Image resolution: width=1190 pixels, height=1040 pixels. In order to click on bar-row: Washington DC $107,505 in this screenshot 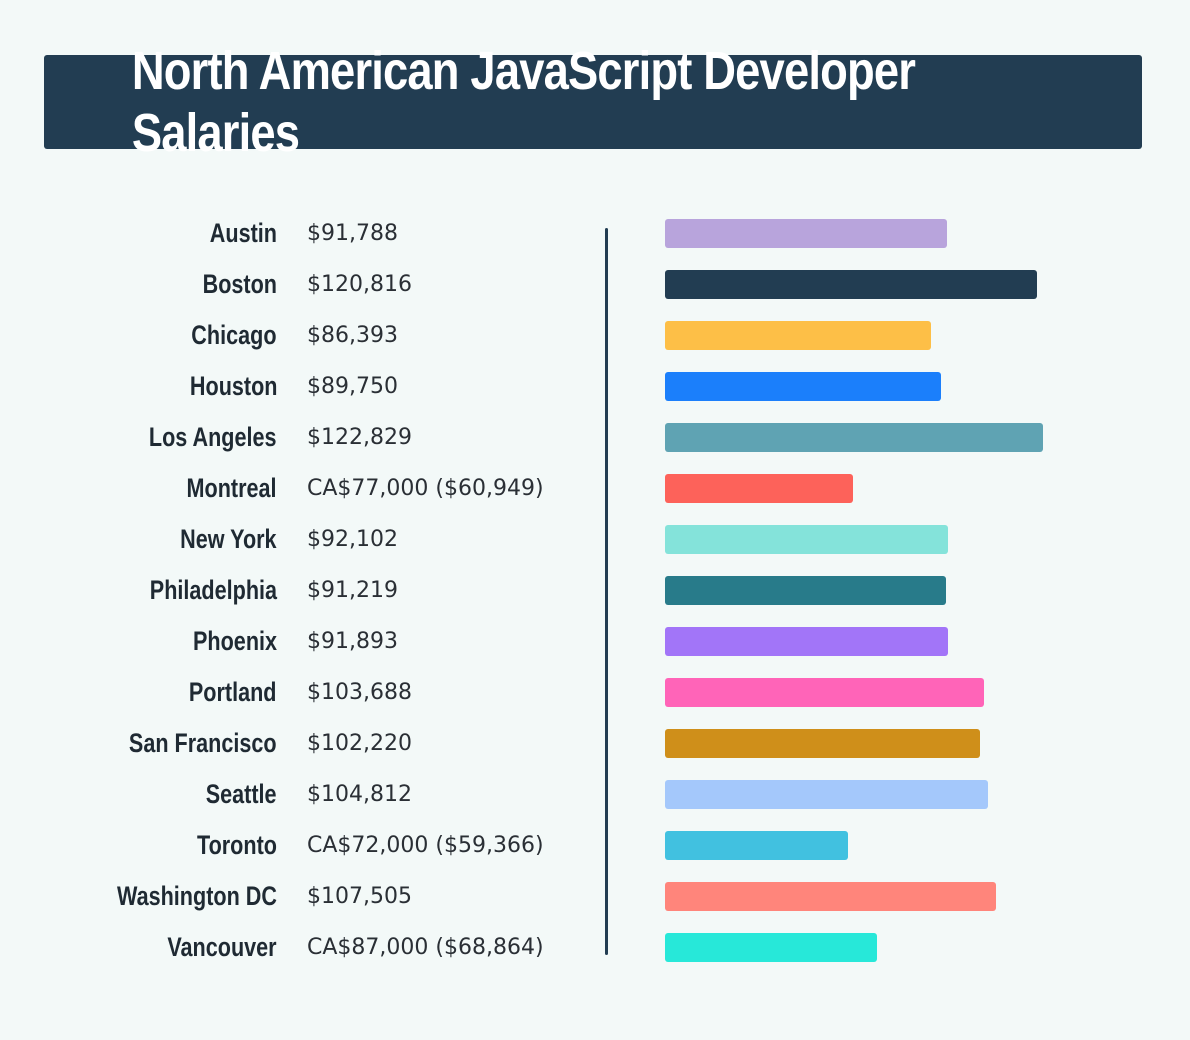, I will do `click(595, 896)`.